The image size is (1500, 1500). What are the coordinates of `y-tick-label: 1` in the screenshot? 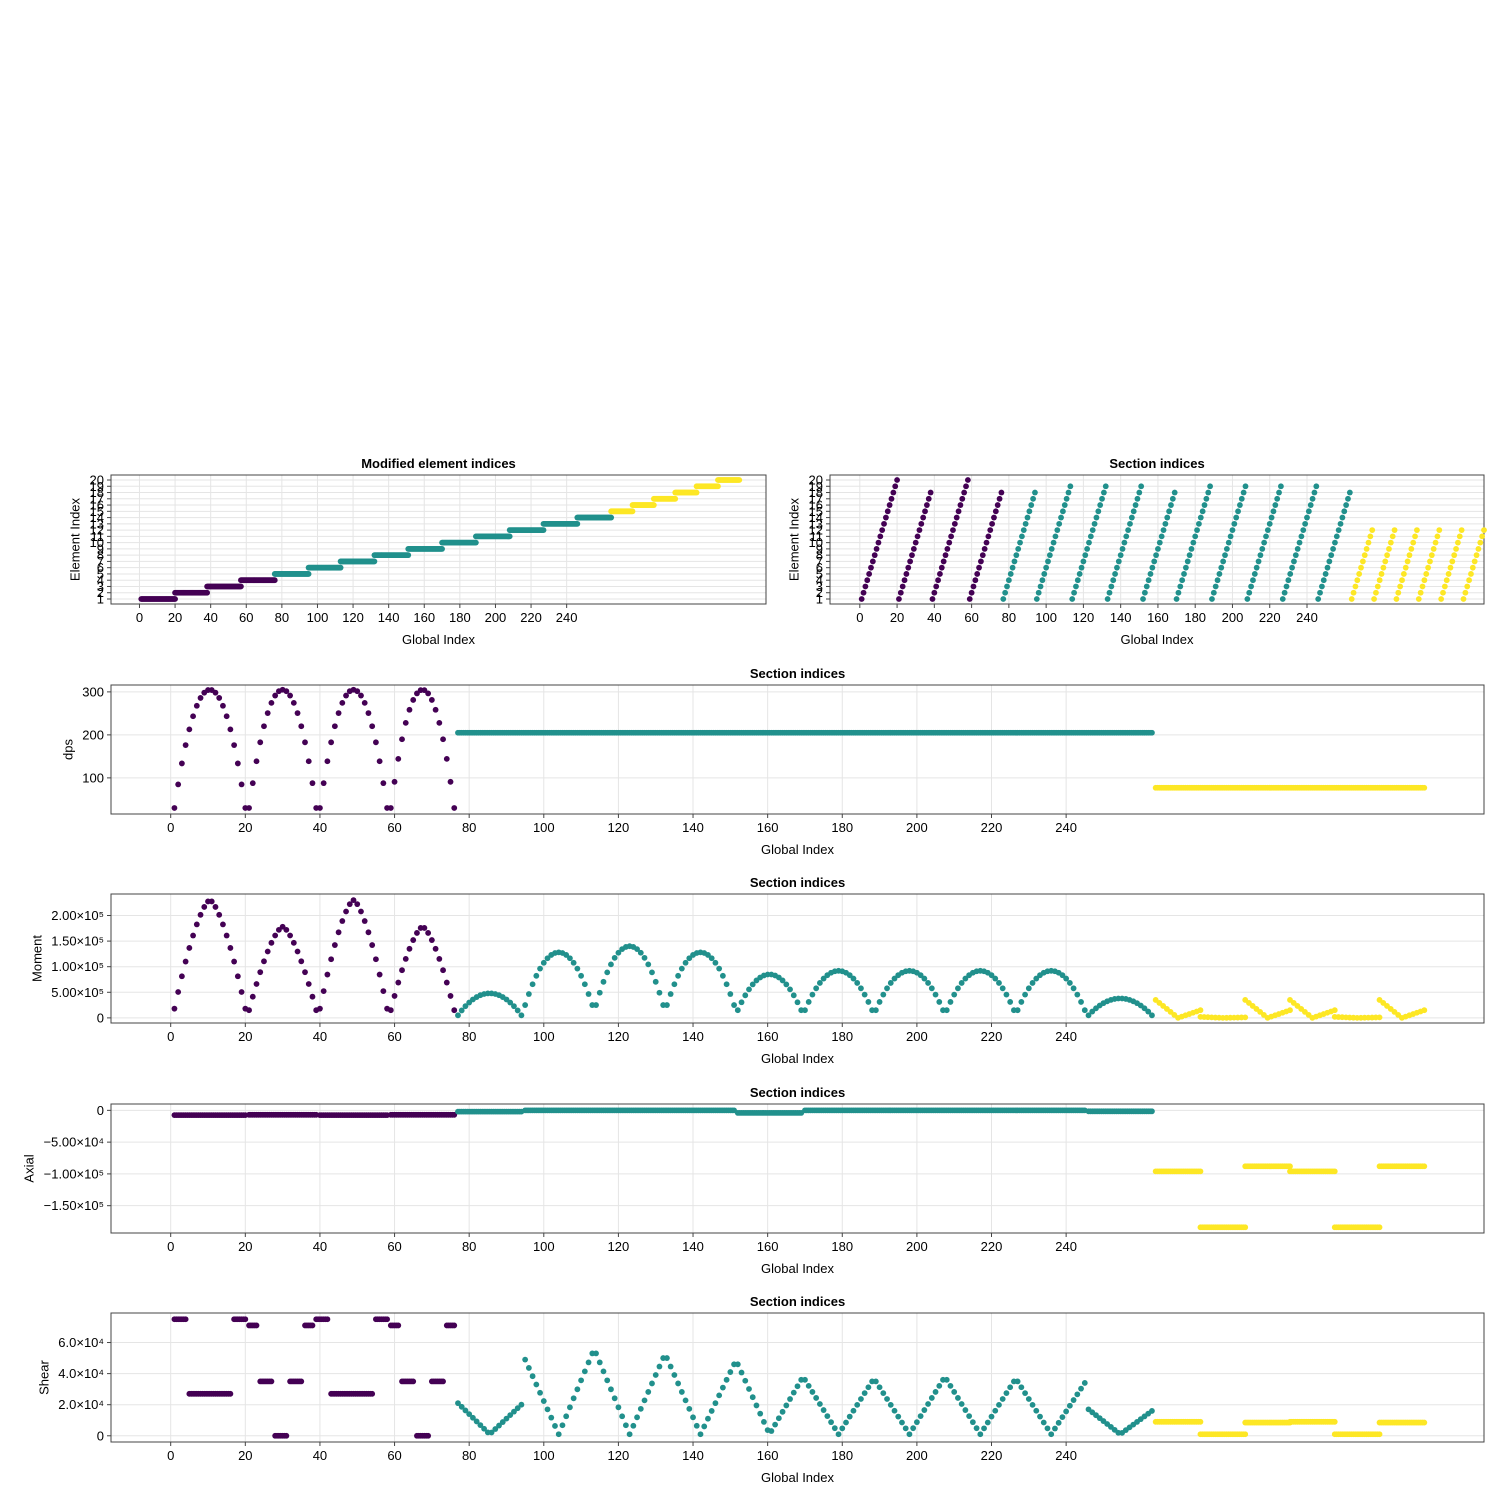 It's located at (100, 598).